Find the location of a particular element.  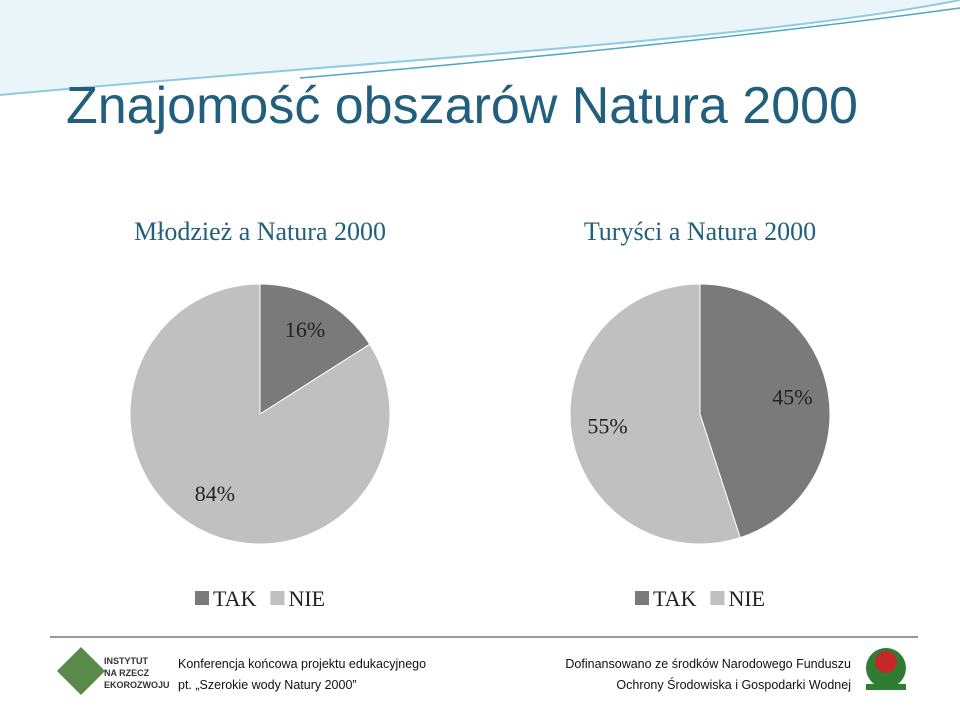

fund-logo is located at coordinates (886, 669).